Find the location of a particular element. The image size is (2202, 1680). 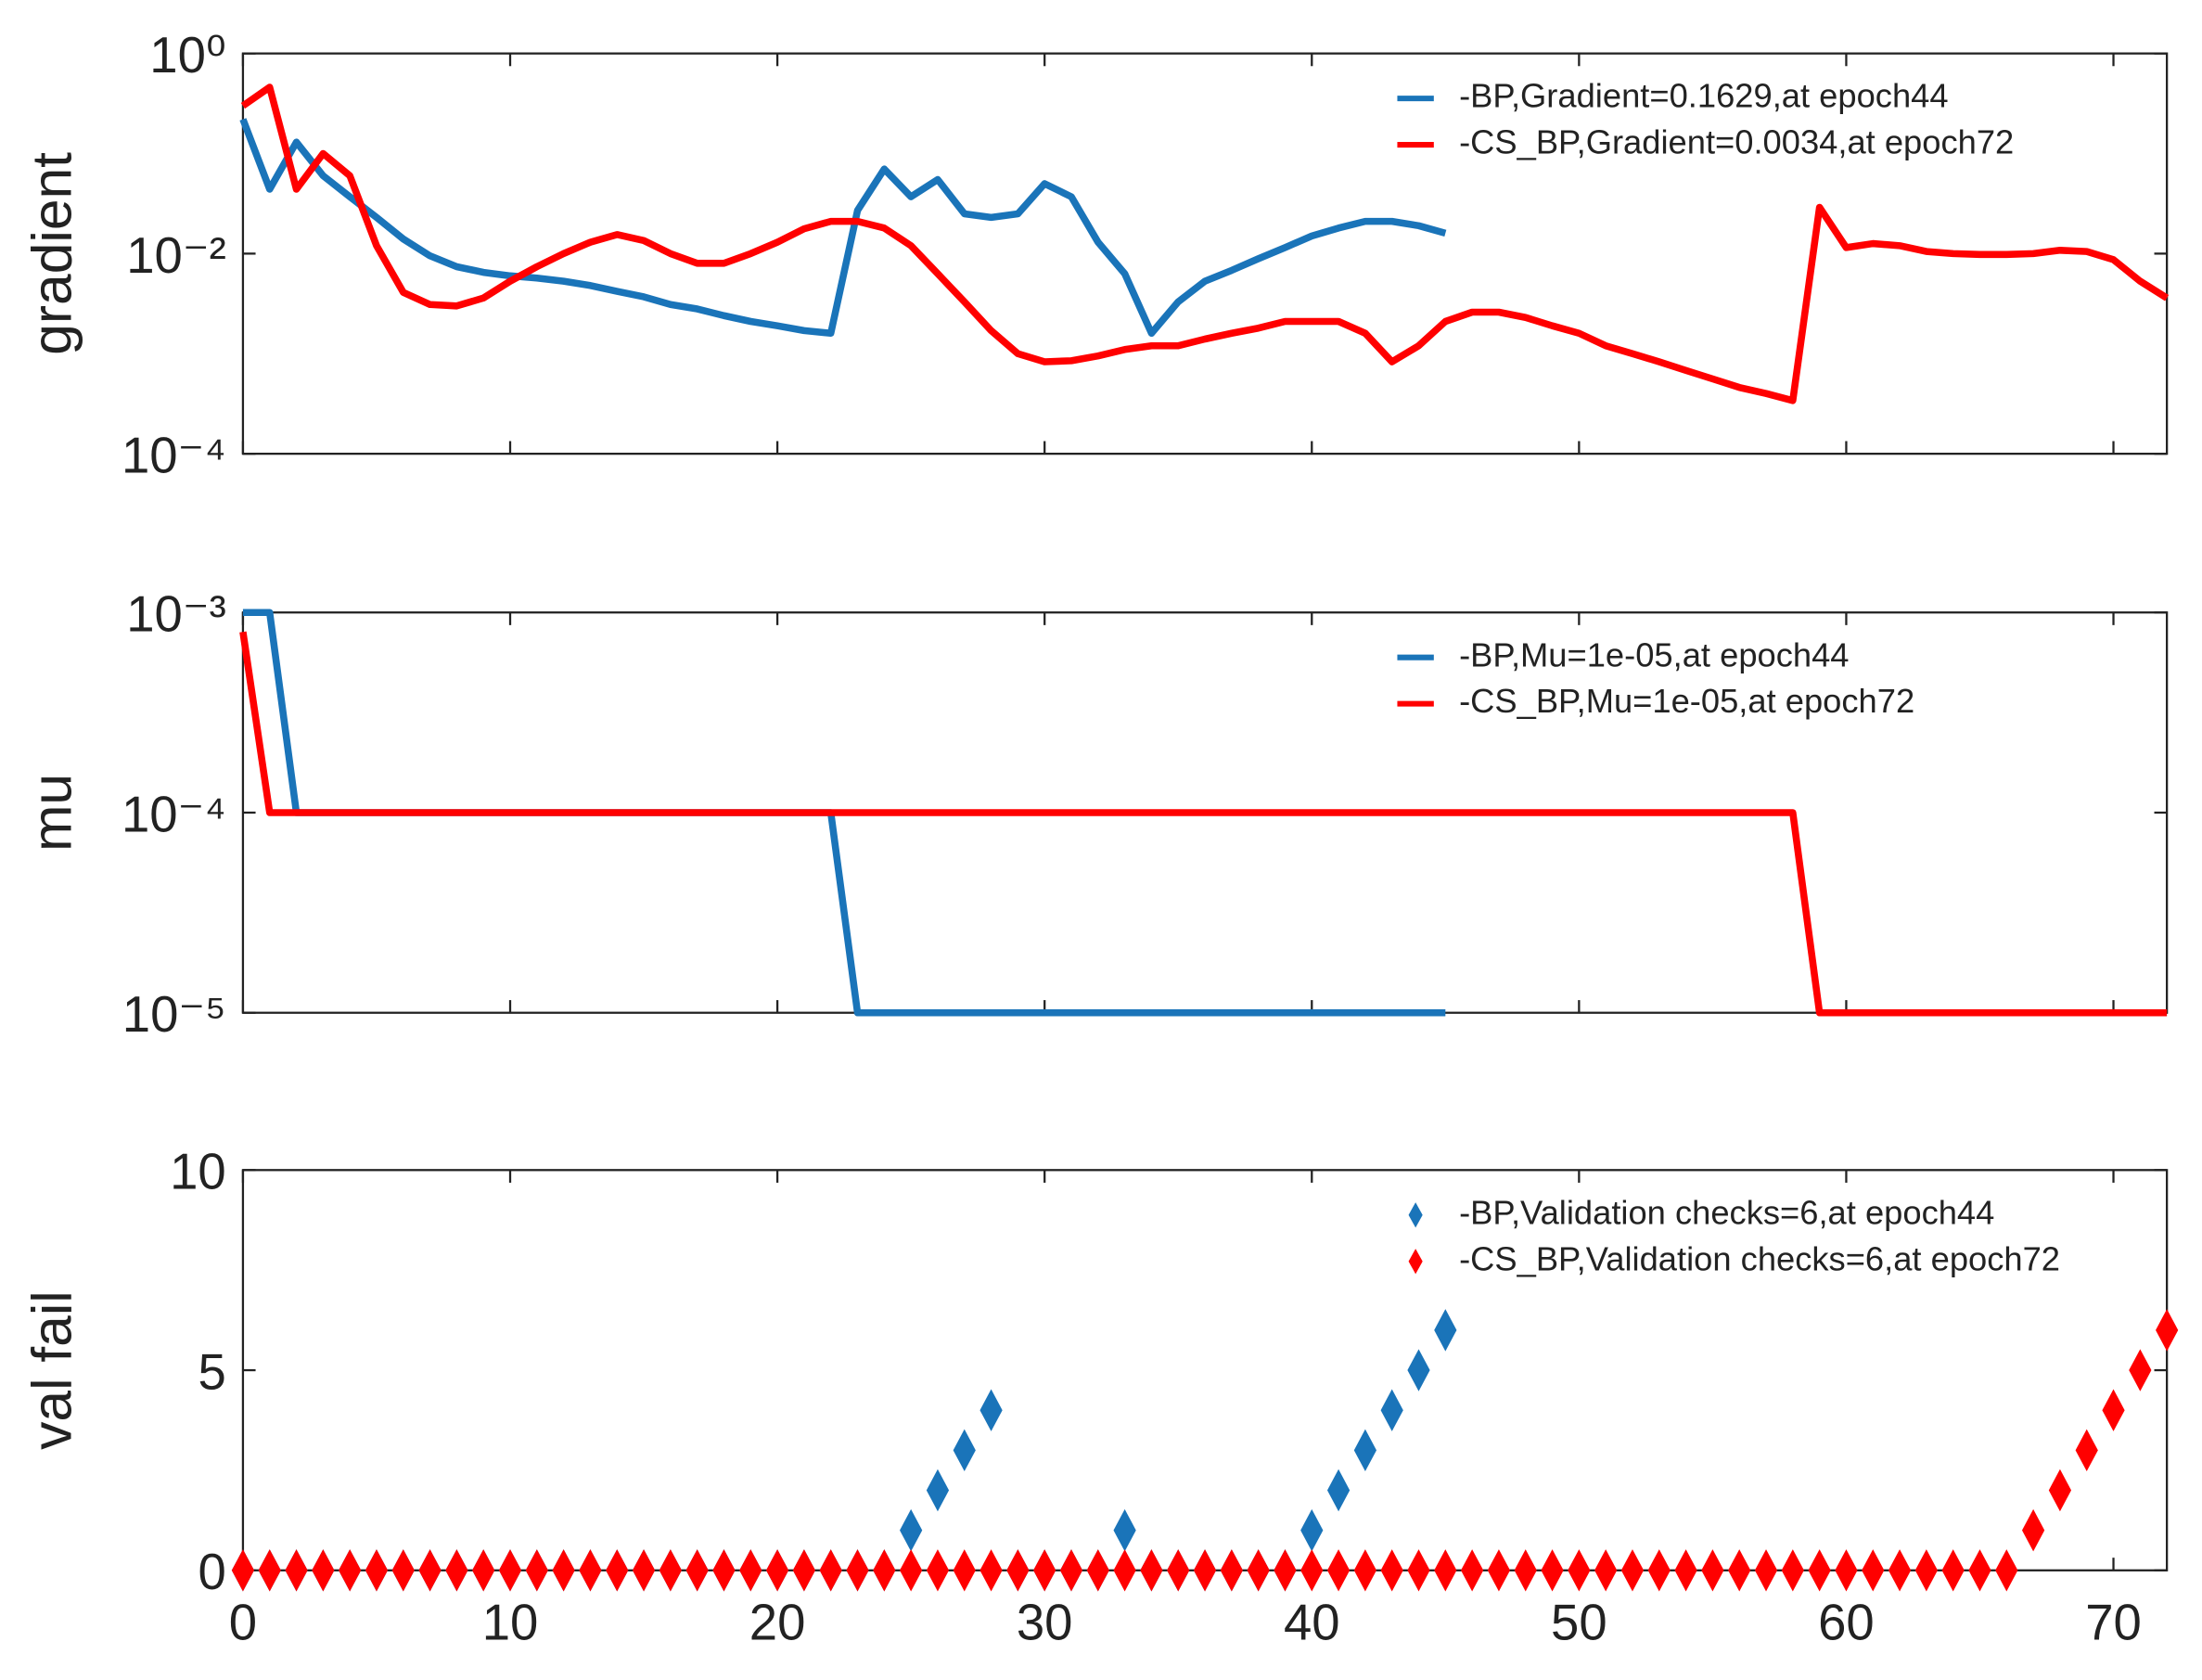

x-tick-label: 50 is located at coordinates (1579, 1623).